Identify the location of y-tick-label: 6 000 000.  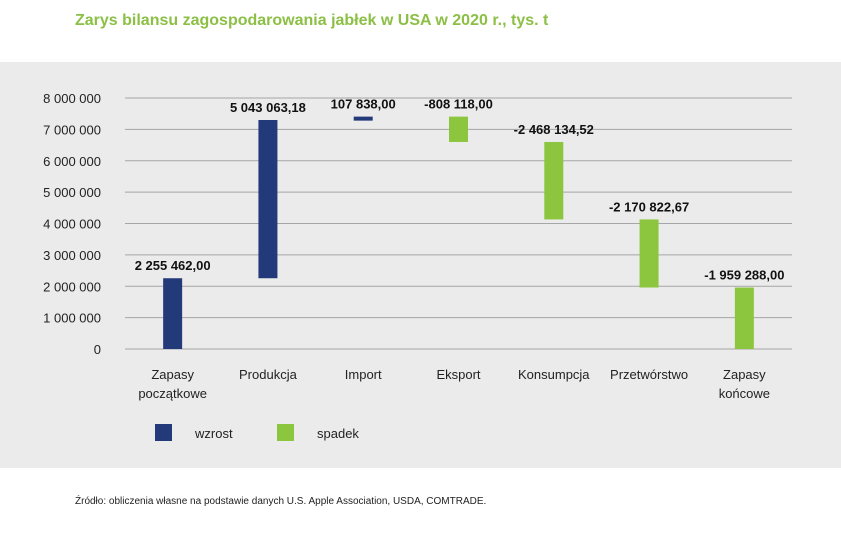
(72, 161).